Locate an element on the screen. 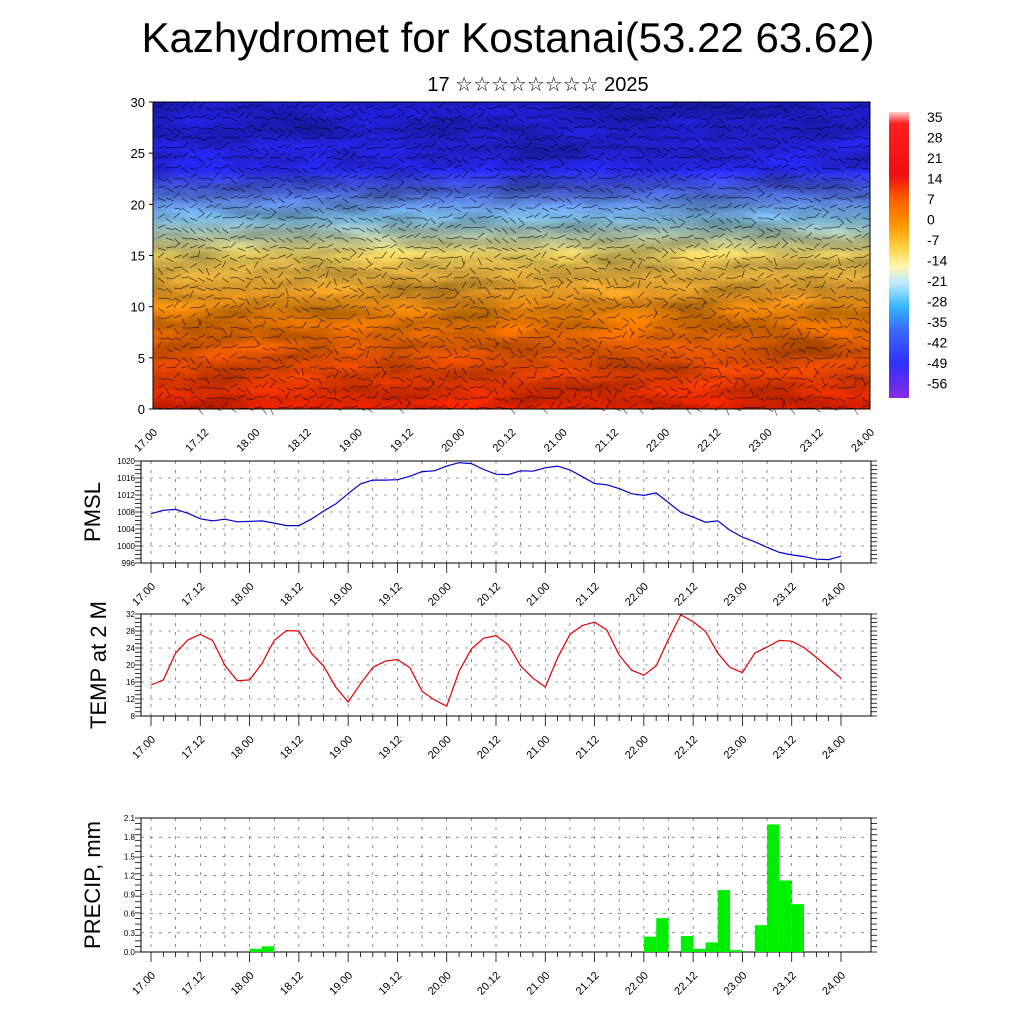  heatmap-xtick-label: 20.12 is located at coordinates (505, 441).